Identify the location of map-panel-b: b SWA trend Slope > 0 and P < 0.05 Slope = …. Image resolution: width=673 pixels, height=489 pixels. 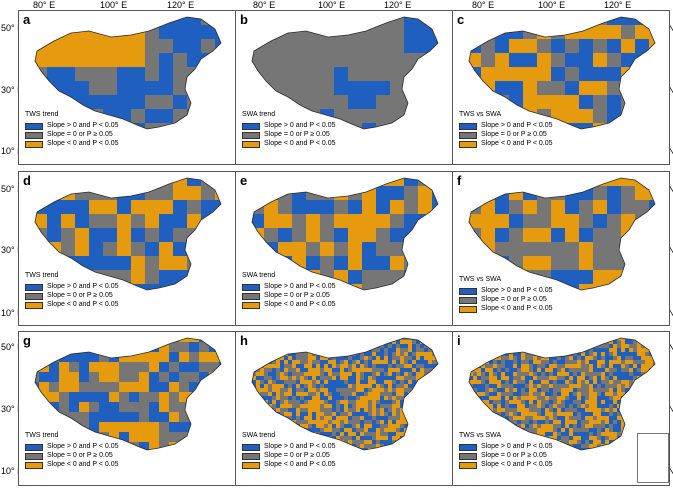
(344, 87).